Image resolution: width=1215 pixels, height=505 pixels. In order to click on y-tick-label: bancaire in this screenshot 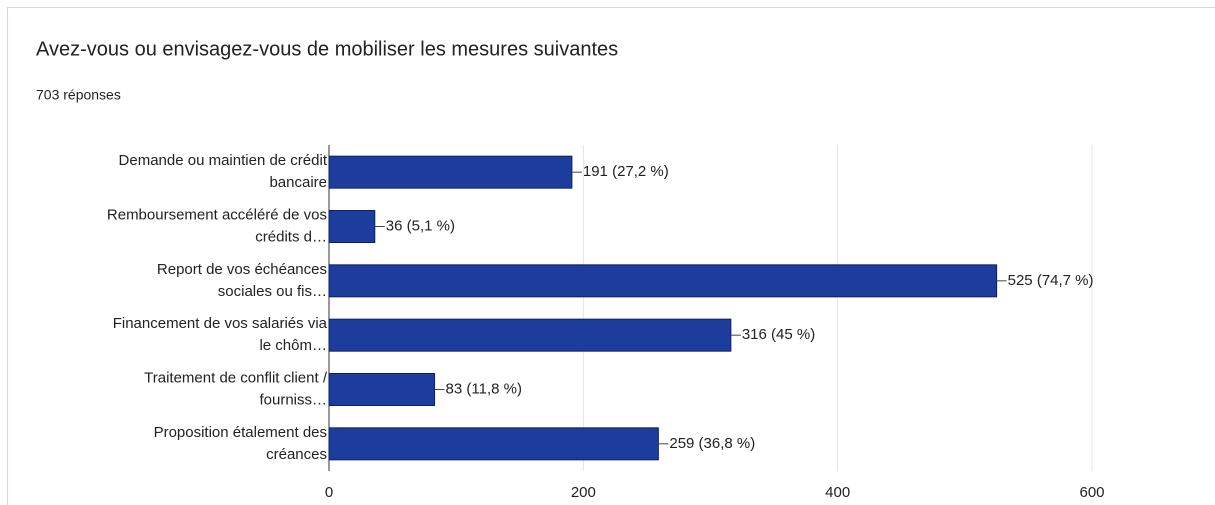, I will do `click(298, 182)`.